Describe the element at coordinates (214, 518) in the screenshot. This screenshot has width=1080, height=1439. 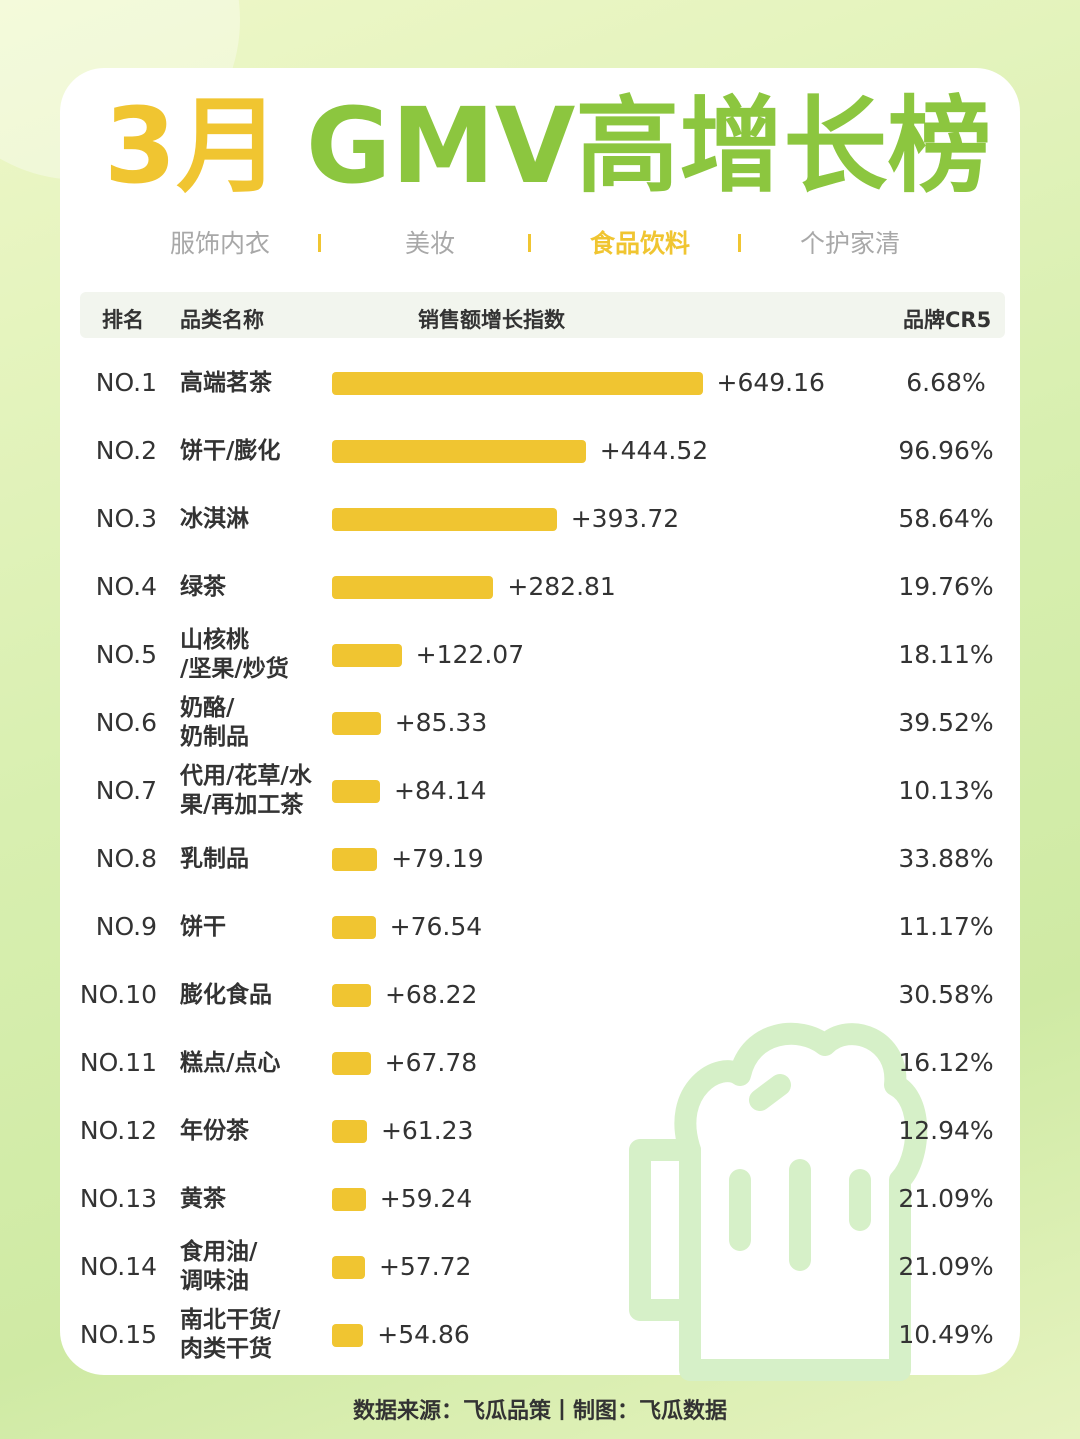
I see `category: 冰淇淋` at that location.